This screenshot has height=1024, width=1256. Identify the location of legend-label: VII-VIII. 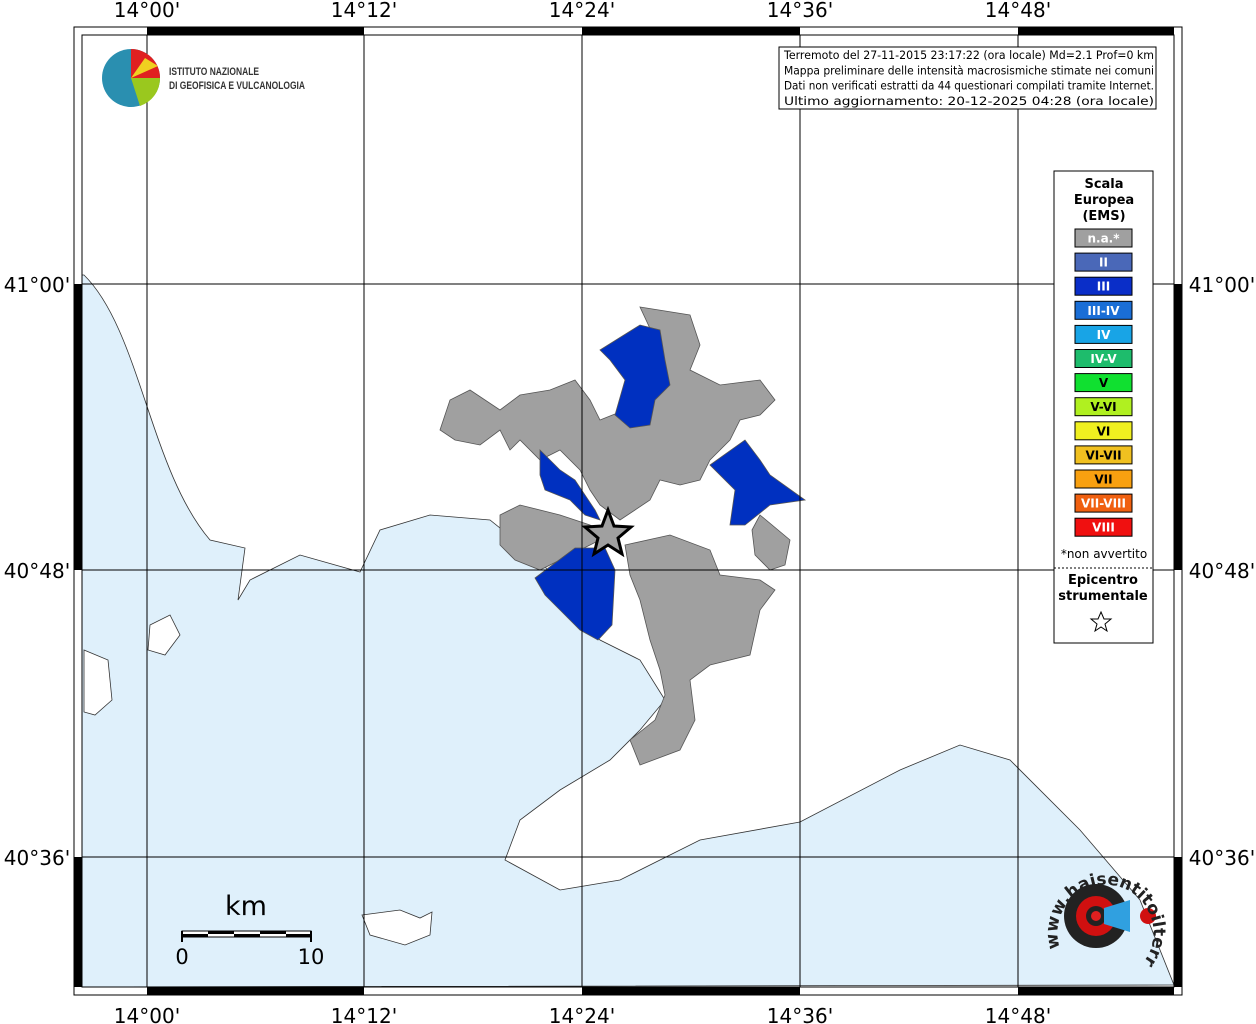
(1103, 504).